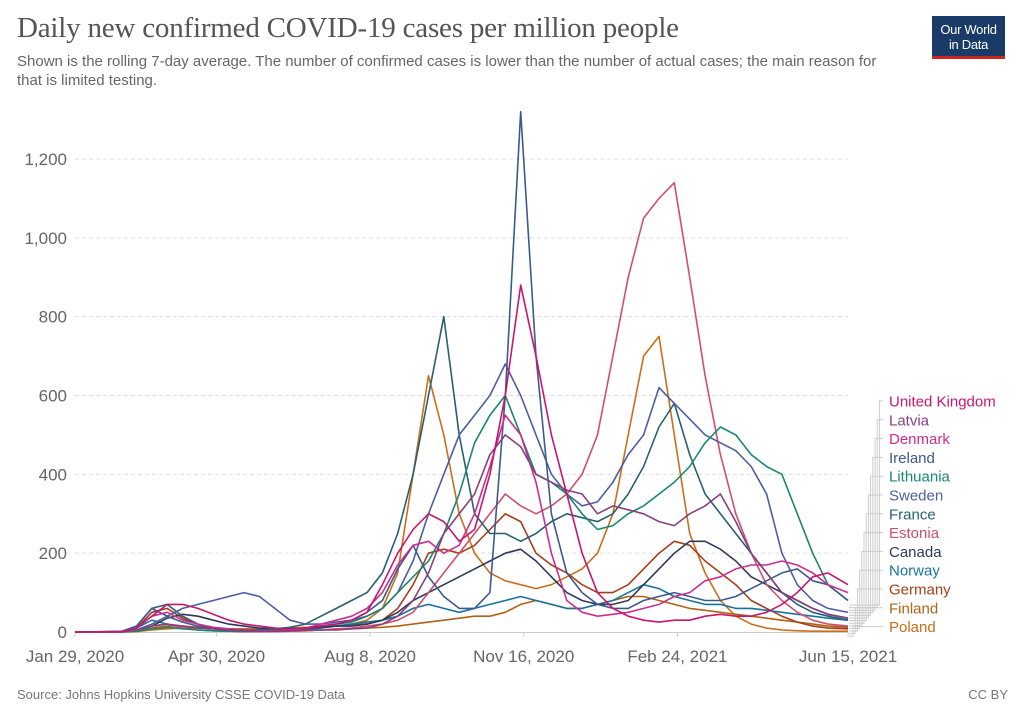 The image size is (1024, 722). Describe the element at coordinates (53, 317) in the screenshot. I see `y-tick-label: 800` at that location.